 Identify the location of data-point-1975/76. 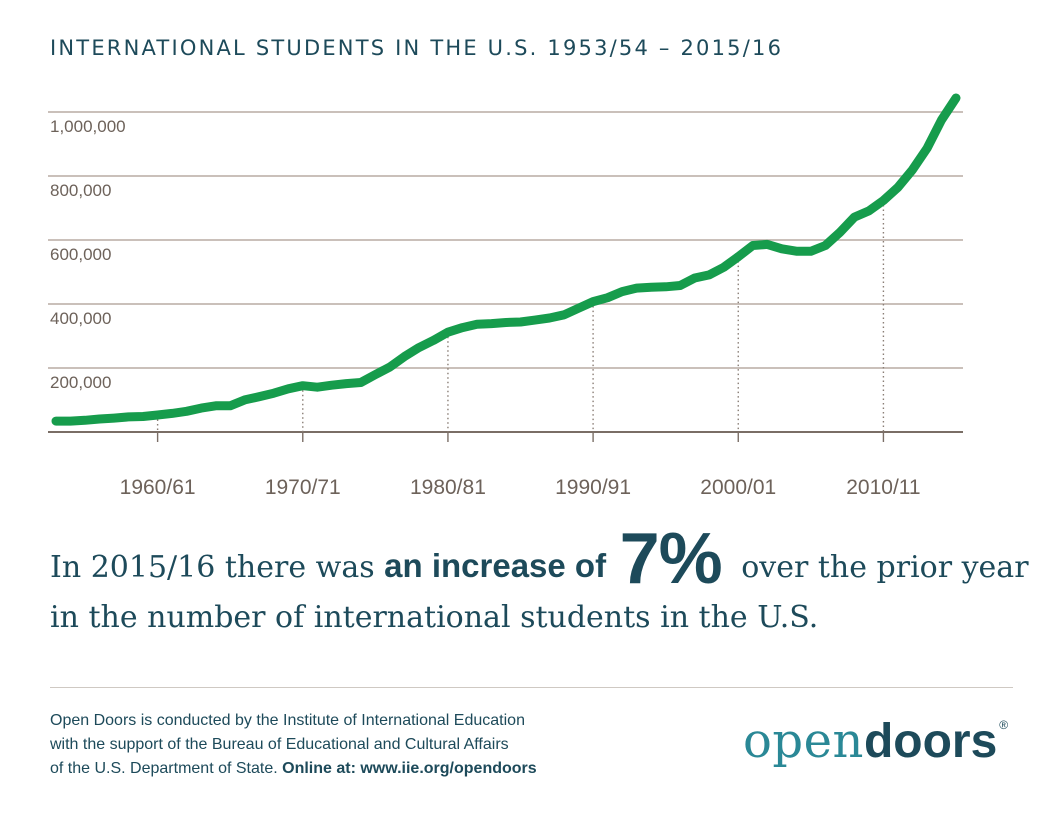
(375, 375).